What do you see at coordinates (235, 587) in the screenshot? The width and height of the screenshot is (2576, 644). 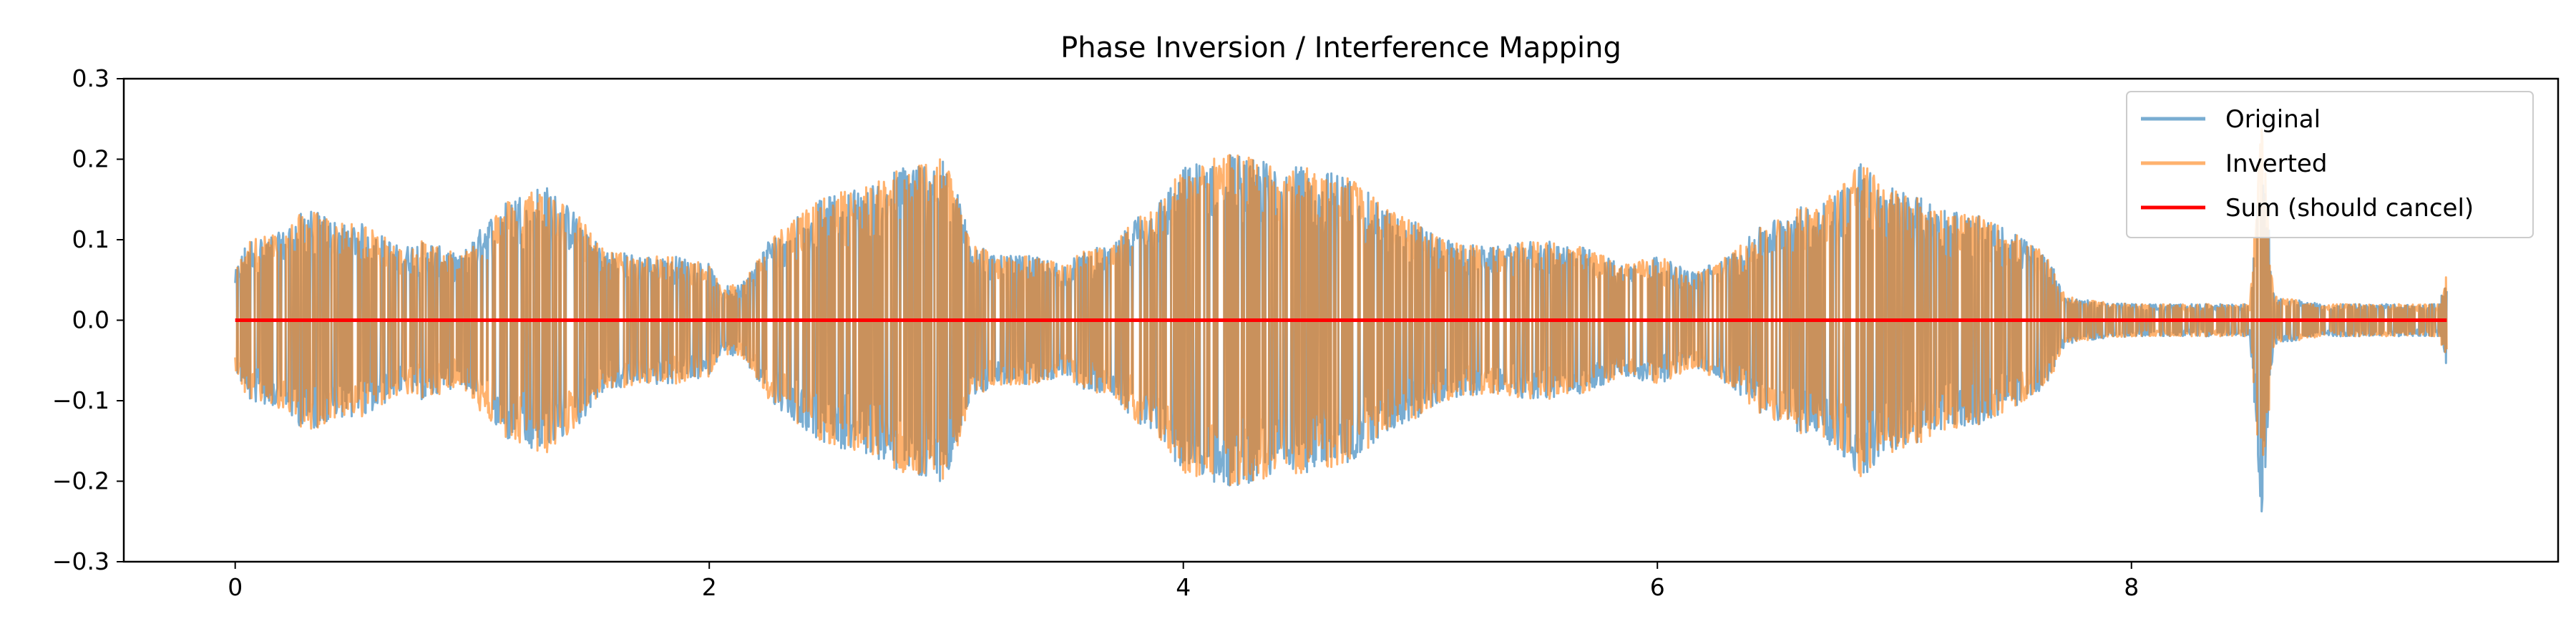 I see `x-tick-label: 0` at bounding box center [235, 587].